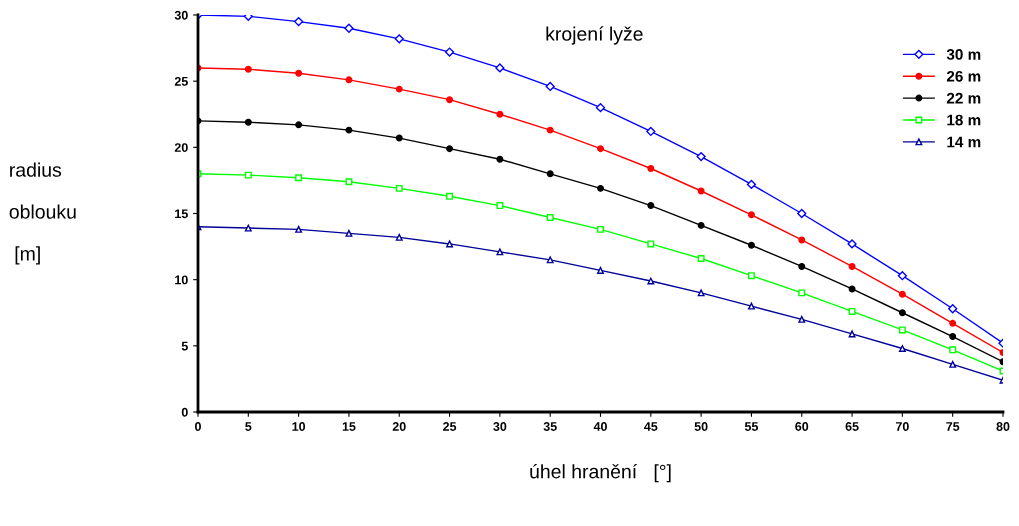 Image resolution: width=1019 pixels, height=526 pixels. I want to click on x-axis-title: úhel hranění [°], so click(600, 473).